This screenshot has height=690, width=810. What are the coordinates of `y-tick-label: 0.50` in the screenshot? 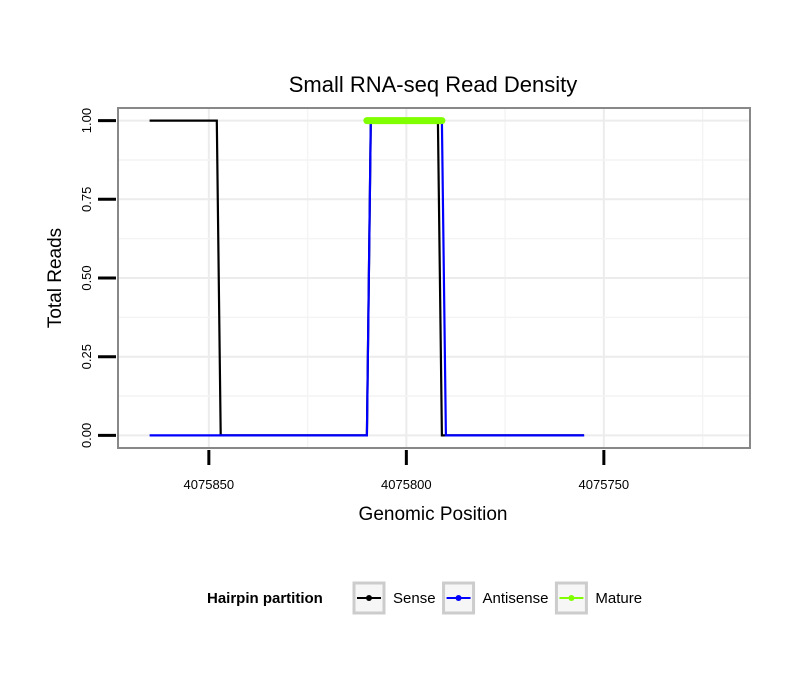 It's located at (86, 277).